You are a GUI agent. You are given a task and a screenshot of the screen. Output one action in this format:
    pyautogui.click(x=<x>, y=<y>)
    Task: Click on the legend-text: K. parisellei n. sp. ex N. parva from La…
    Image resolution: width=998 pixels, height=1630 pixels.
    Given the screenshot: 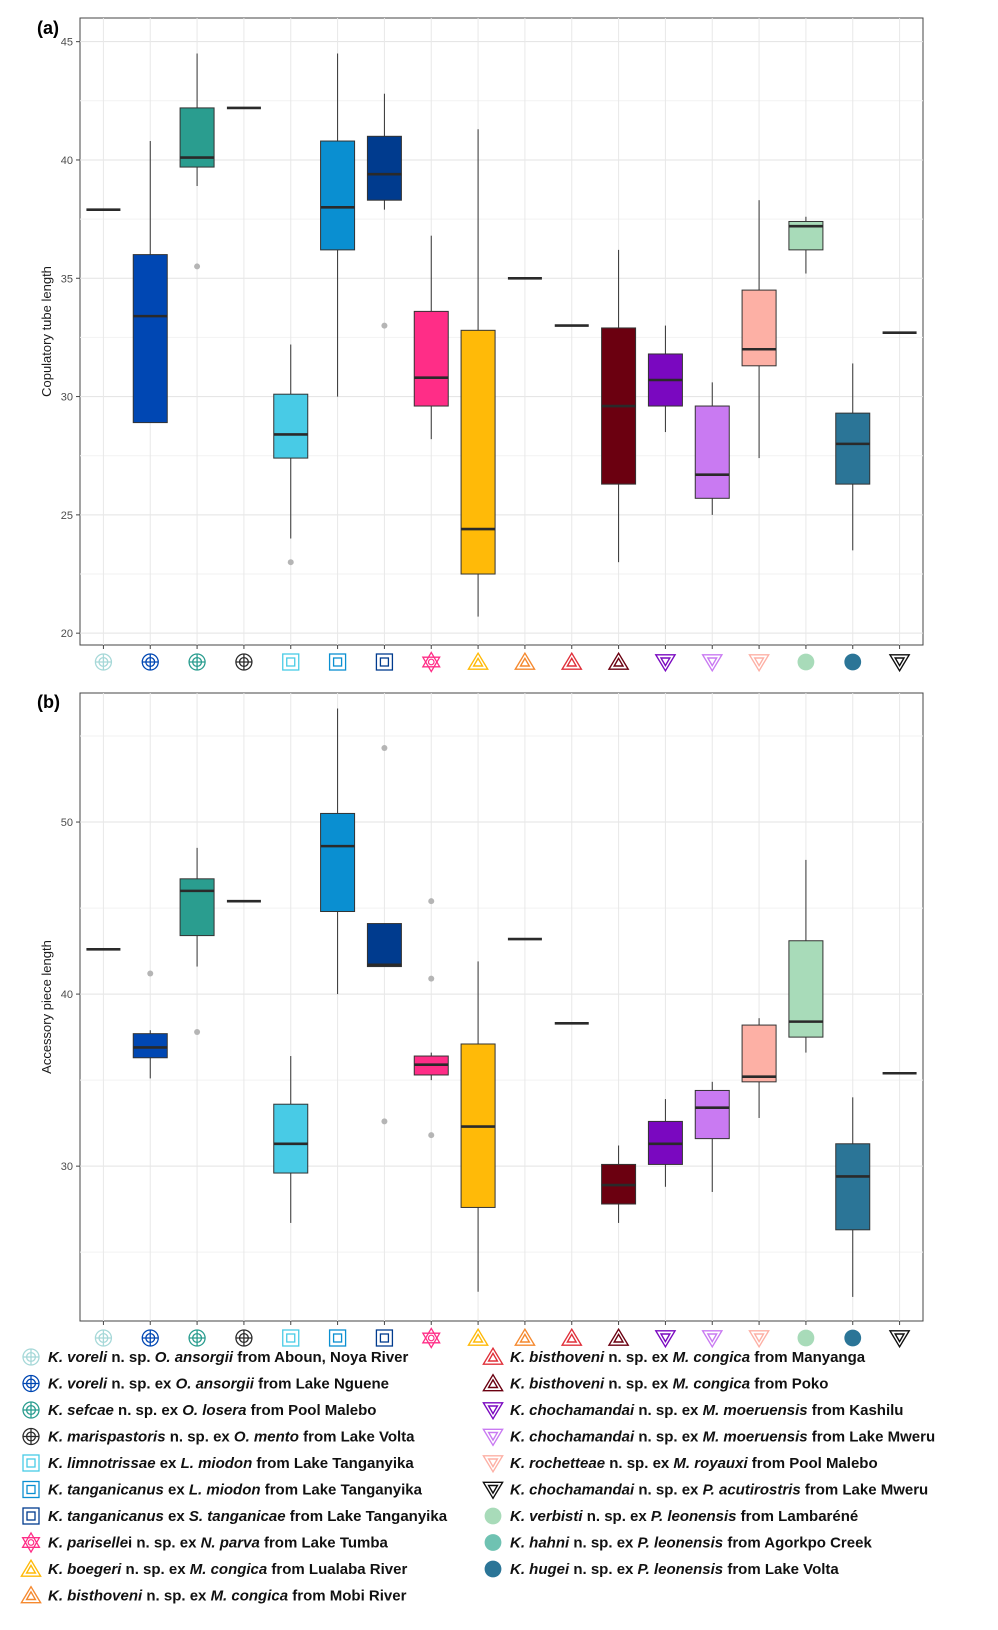 What is the action you would take?
    pyautogui.click(x=218, y=1543)
    